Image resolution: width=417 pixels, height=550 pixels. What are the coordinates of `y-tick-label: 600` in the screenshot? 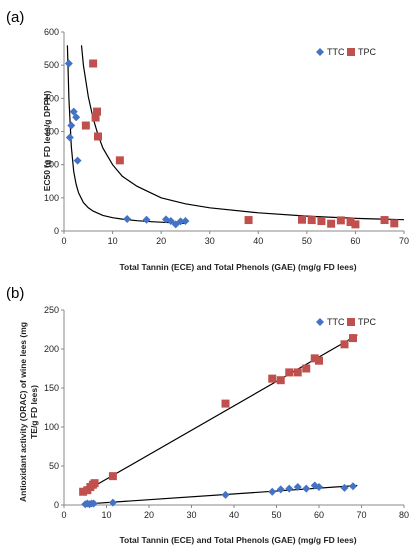 It's located at (51, 32).